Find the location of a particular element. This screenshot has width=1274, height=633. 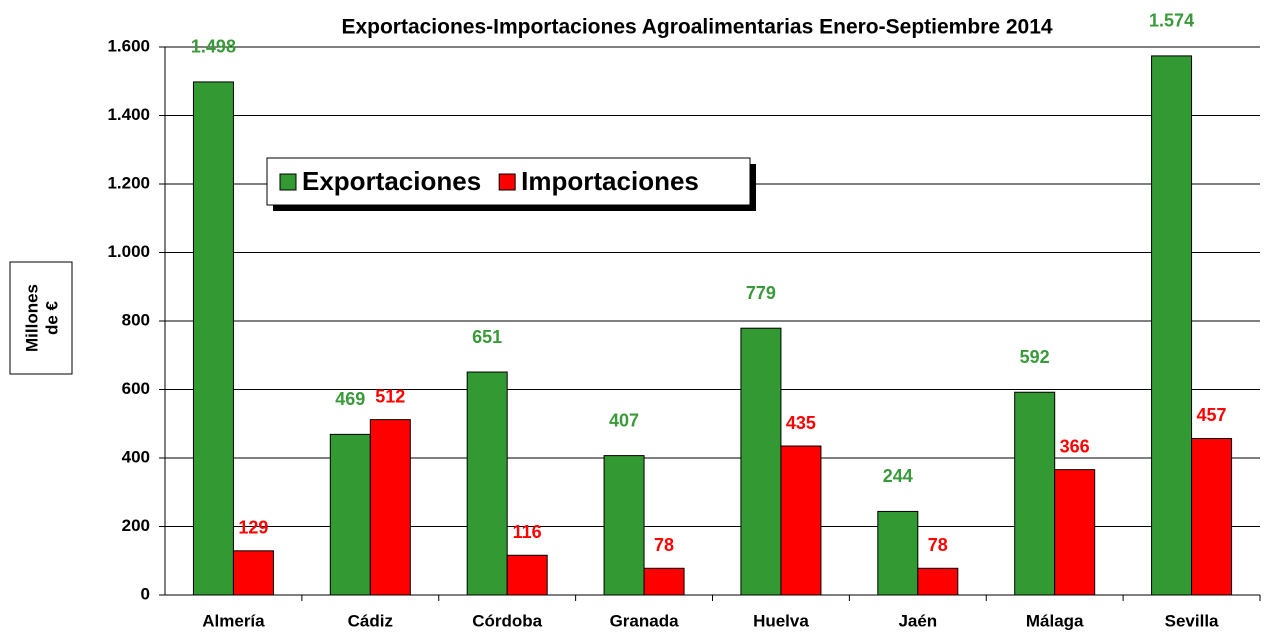

value-label: 457 is located at coordinates (1212, 415).